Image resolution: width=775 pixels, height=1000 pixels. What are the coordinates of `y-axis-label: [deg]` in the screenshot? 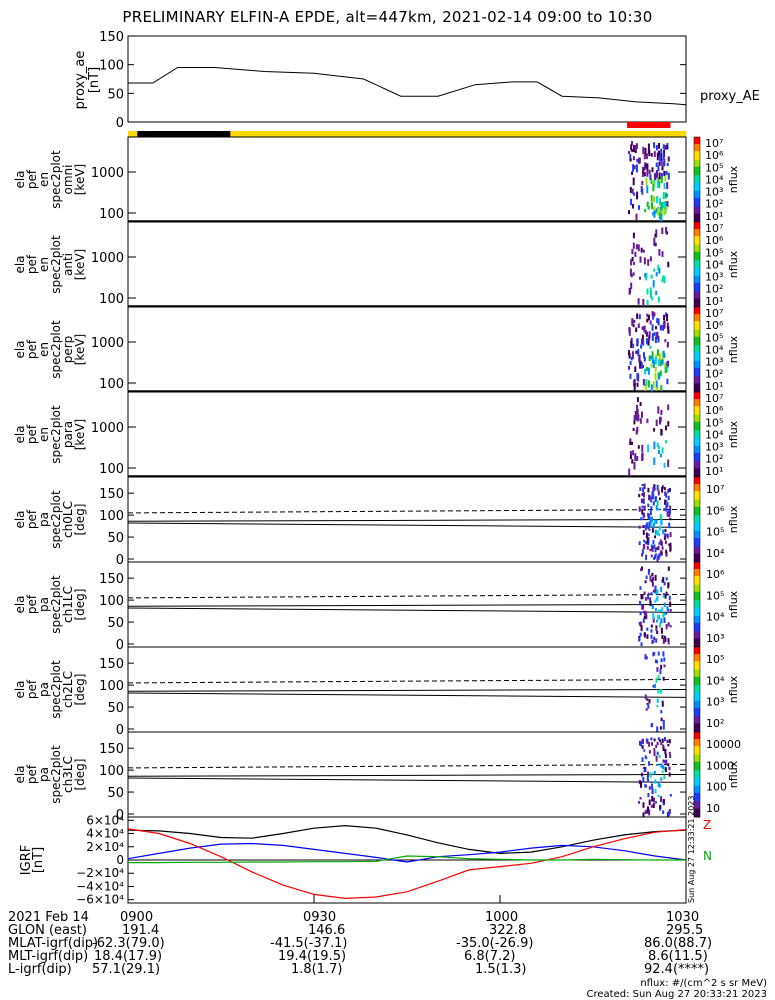 It's located at (80, 775).